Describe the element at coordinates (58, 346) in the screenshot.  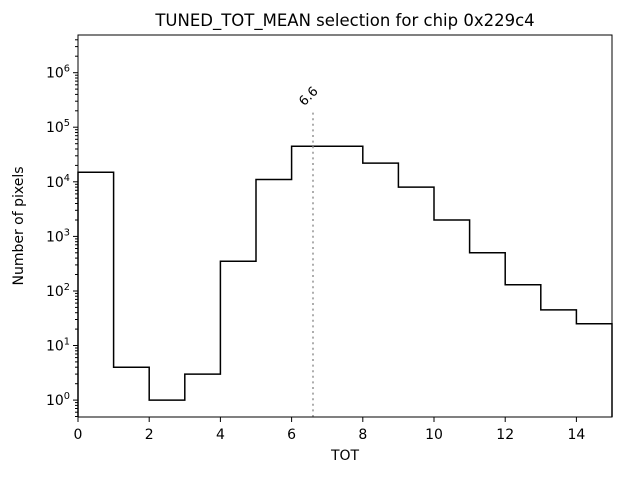
I see `y-tick-label: 10¹` at that location.